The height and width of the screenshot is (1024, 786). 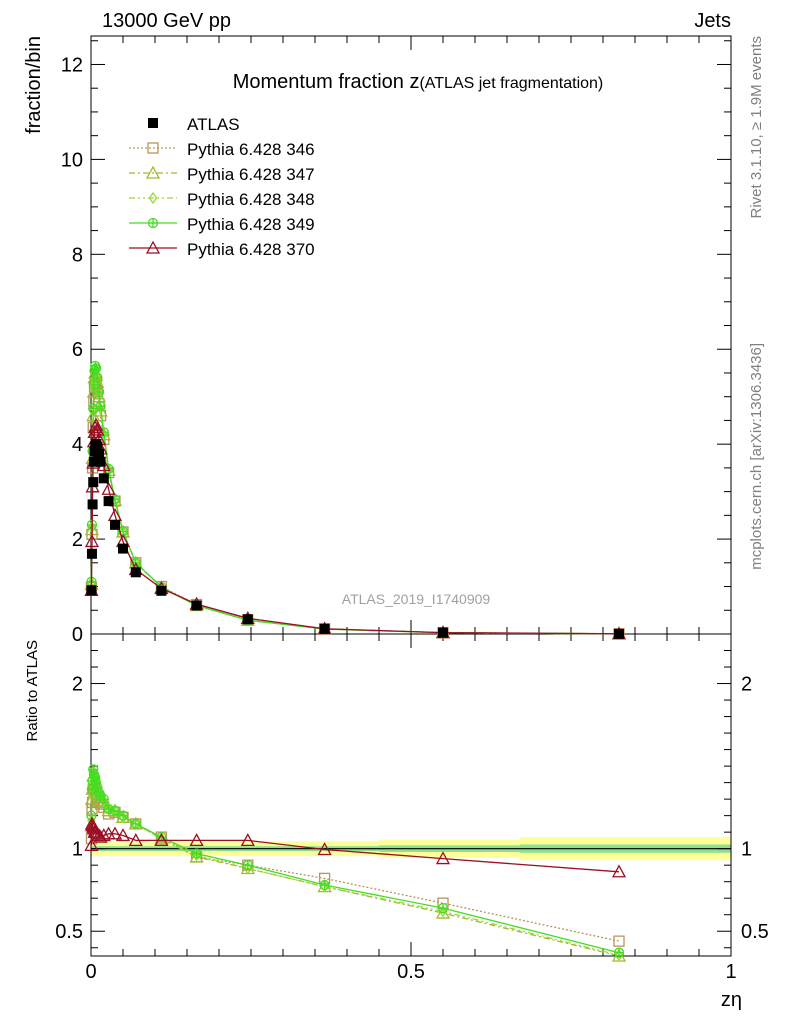 I want to click on legend-label-1: Pythia 6.428 347, so click(x=251, y=174).